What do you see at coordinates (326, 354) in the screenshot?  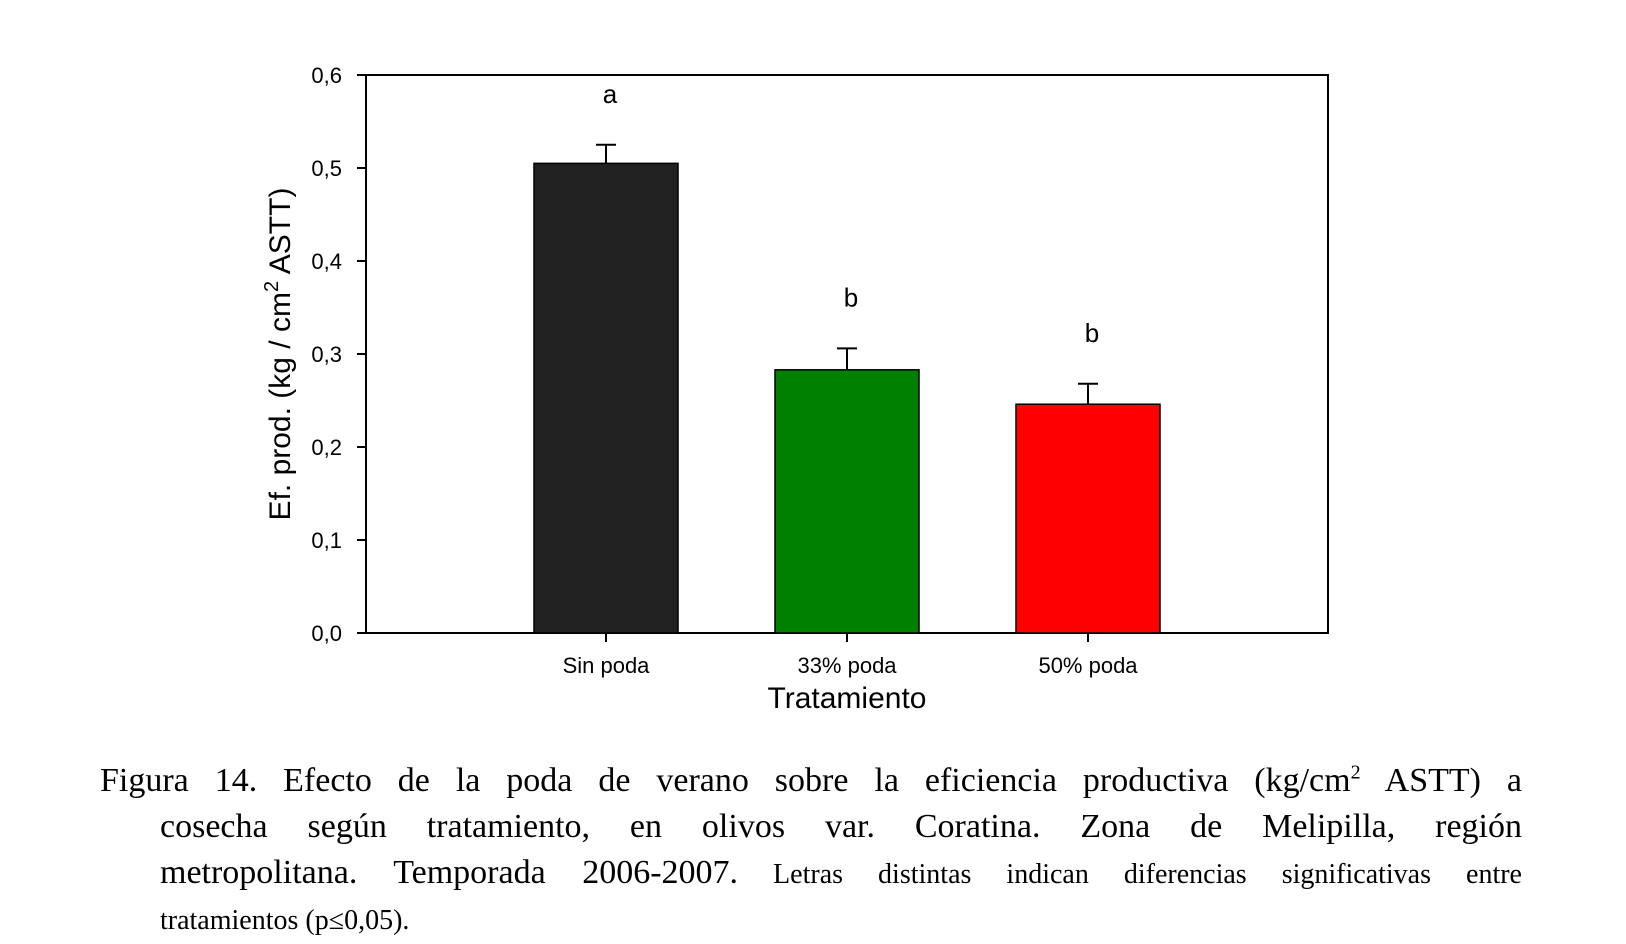 I see `y-tick-label: 0,3` at bounding box center [326, 354].